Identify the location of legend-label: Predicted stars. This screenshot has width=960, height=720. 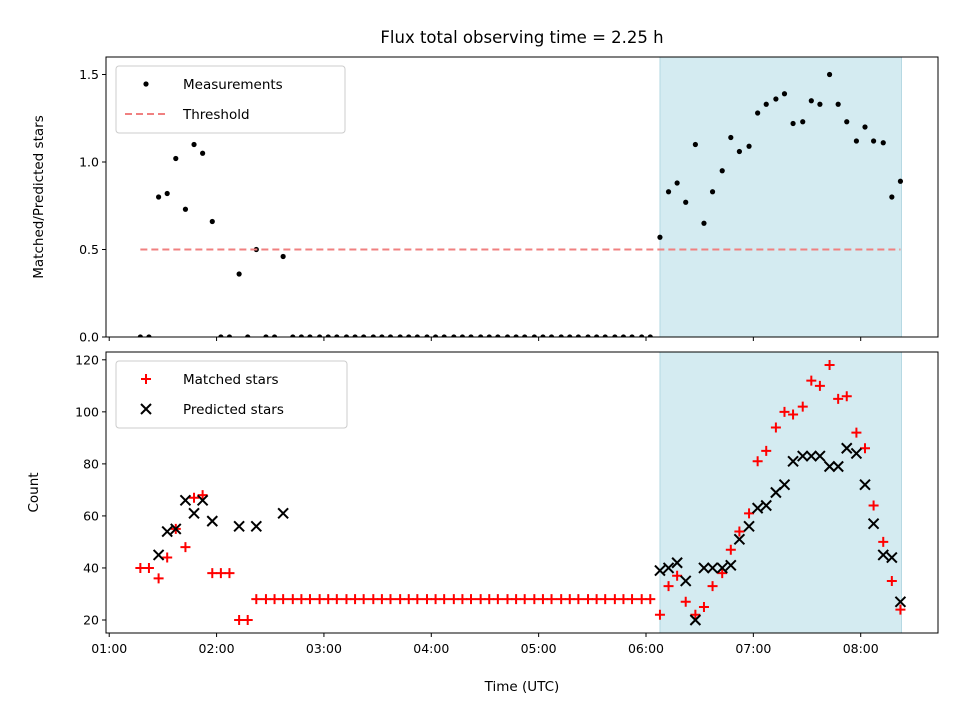
(233, 410).